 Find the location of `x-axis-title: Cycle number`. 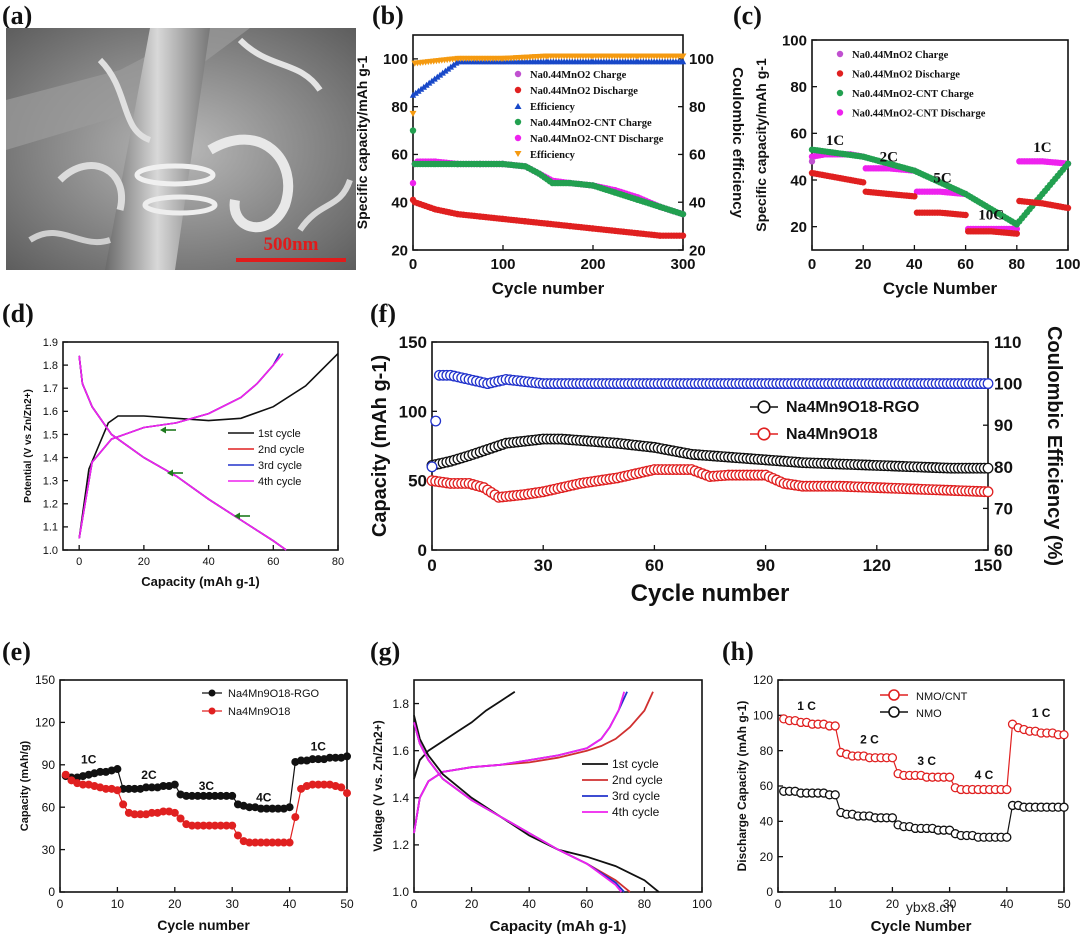

x-axis-title: Cycle number is located at coordinates (710, 593).